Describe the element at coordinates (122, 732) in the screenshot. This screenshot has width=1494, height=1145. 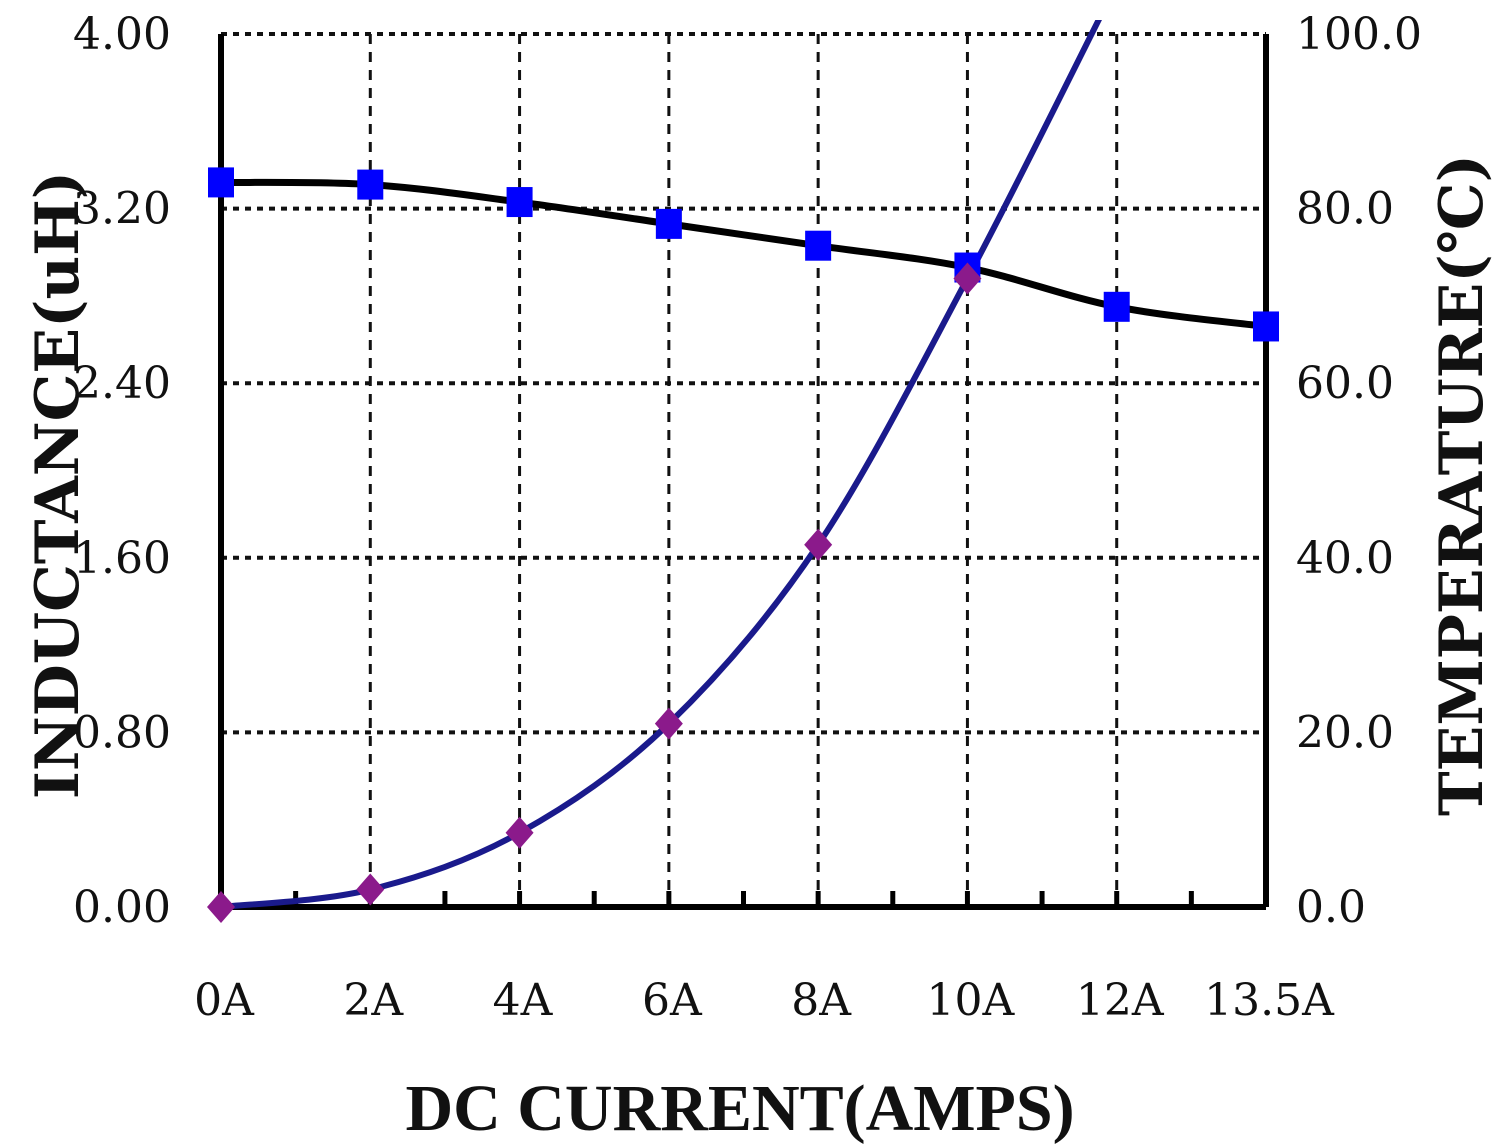
I see `y-left-tick-label: 0.80` at that location.